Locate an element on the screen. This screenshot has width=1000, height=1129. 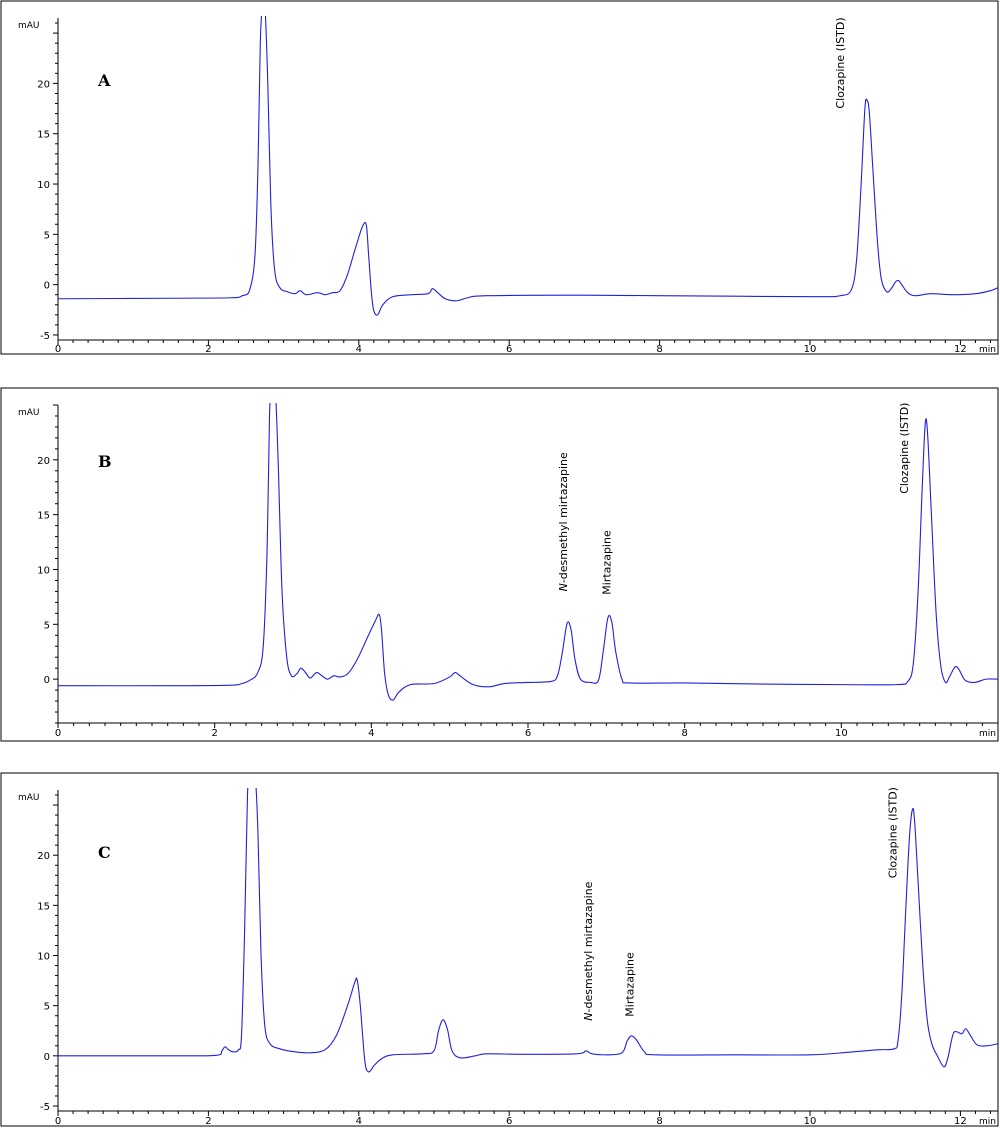
panel-letter: C is located at coordinates (104, 852).